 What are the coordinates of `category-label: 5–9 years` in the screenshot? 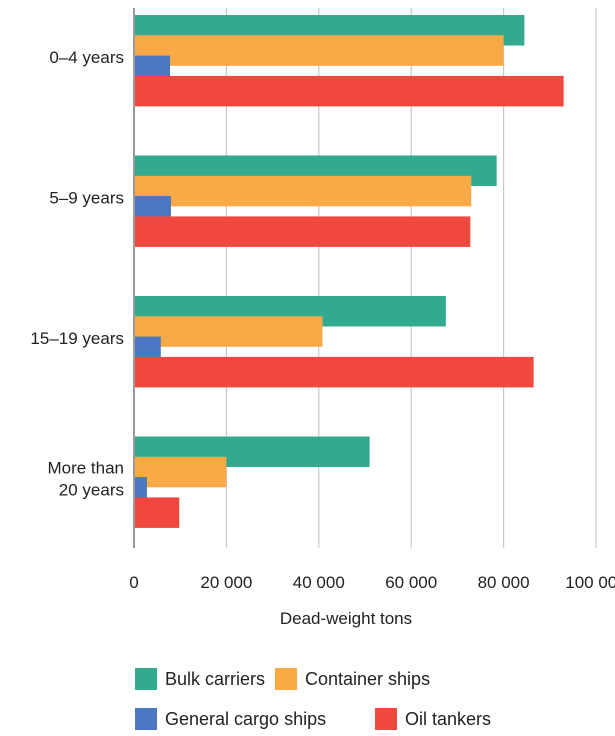 It's located at (86, 198).